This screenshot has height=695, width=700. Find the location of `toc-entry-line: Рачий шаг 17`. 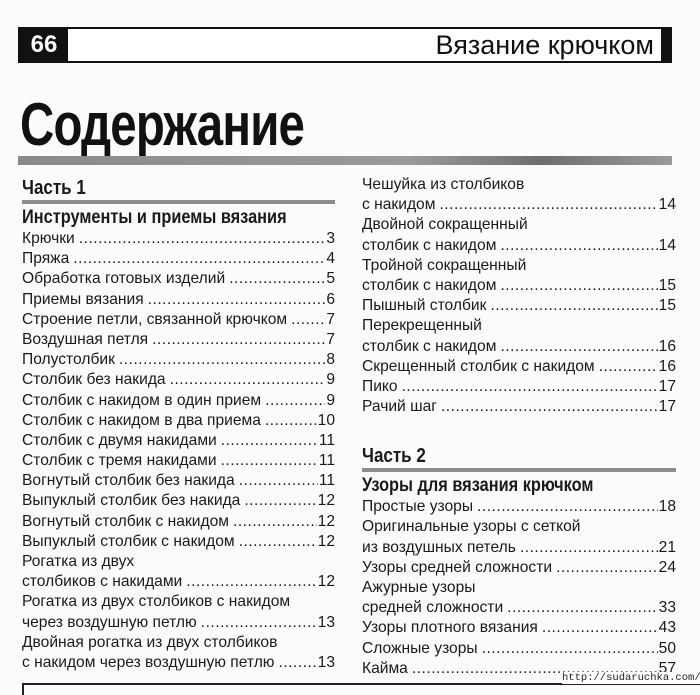

toc-entry-line: Рачий шаг 17 is located at coordinates (519, 407).